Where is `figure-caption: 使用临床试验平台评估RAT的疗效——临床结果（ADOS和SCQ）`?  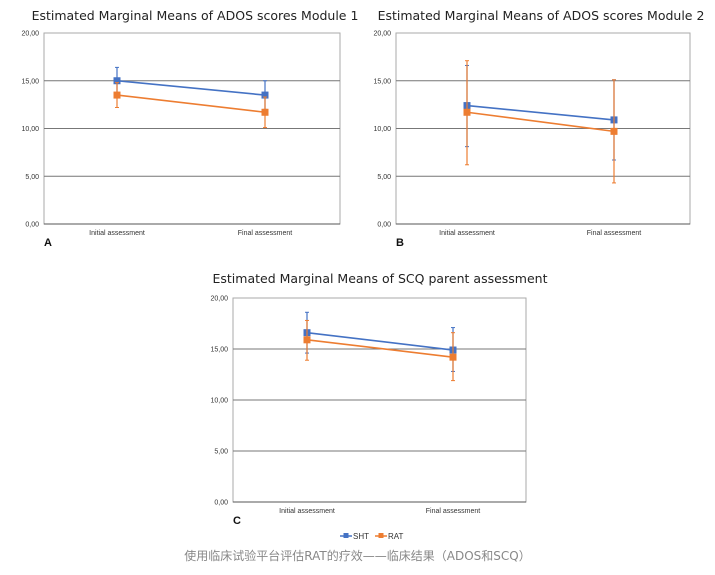
figure-caption: 使用临床试验平台评估RAT的疗效——临床结果（ADOS和SCQ） is located at coordinates (357, 556).